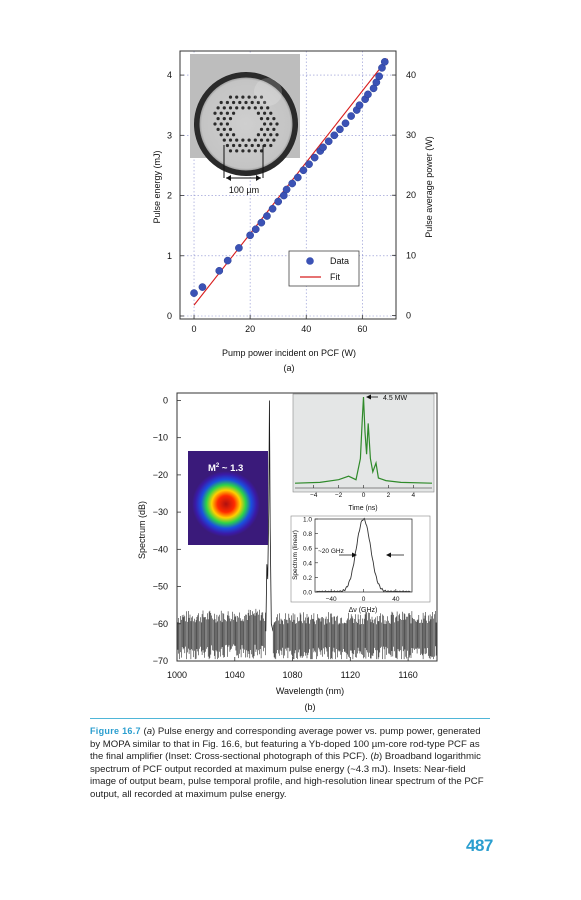 Image resolution: width=581 pixels, height=900 pixels. What do you see at coordinates (306, 329) in the screenshot?
I see `xtick-label-40: 40` at bounding box center [306, 329].